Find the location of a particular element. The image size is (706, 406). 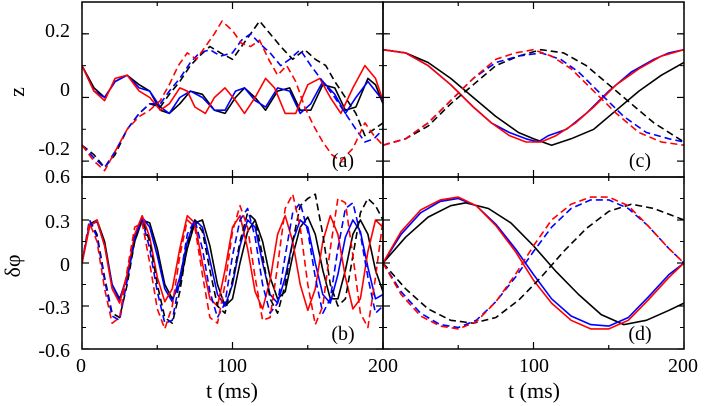

xtick-label-left-0: 0 is located at coordinates (81, 366).